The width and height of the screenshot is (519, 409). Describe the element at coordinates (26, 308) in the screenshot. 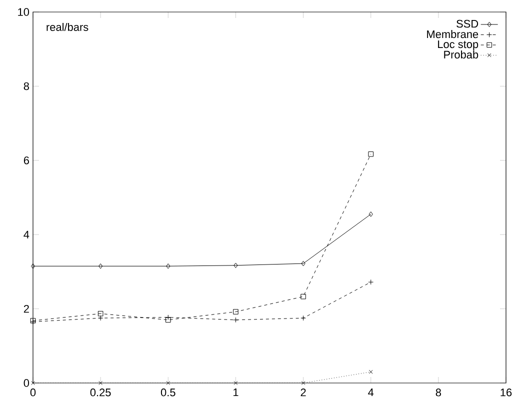

I see `y-tick-label: 2` at that location.